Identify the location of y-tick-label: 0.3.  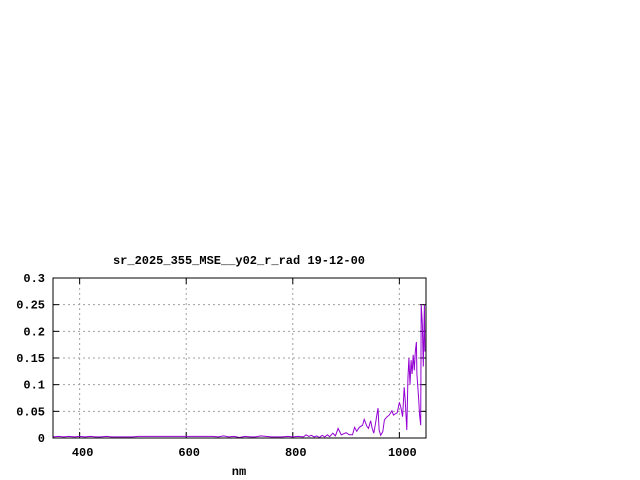
(34, 279).